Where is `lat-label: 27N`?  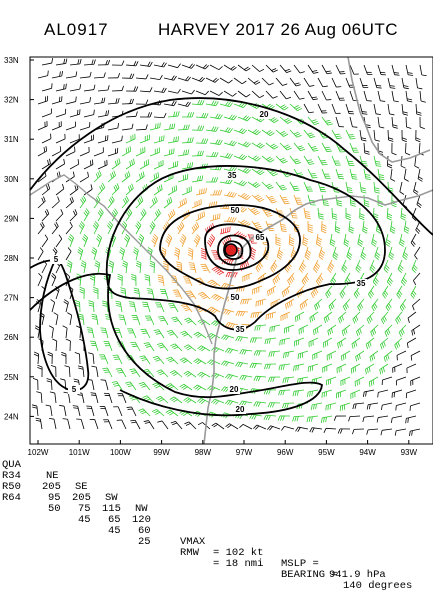 lat-label: 27N is located at coordinates (11, 298).